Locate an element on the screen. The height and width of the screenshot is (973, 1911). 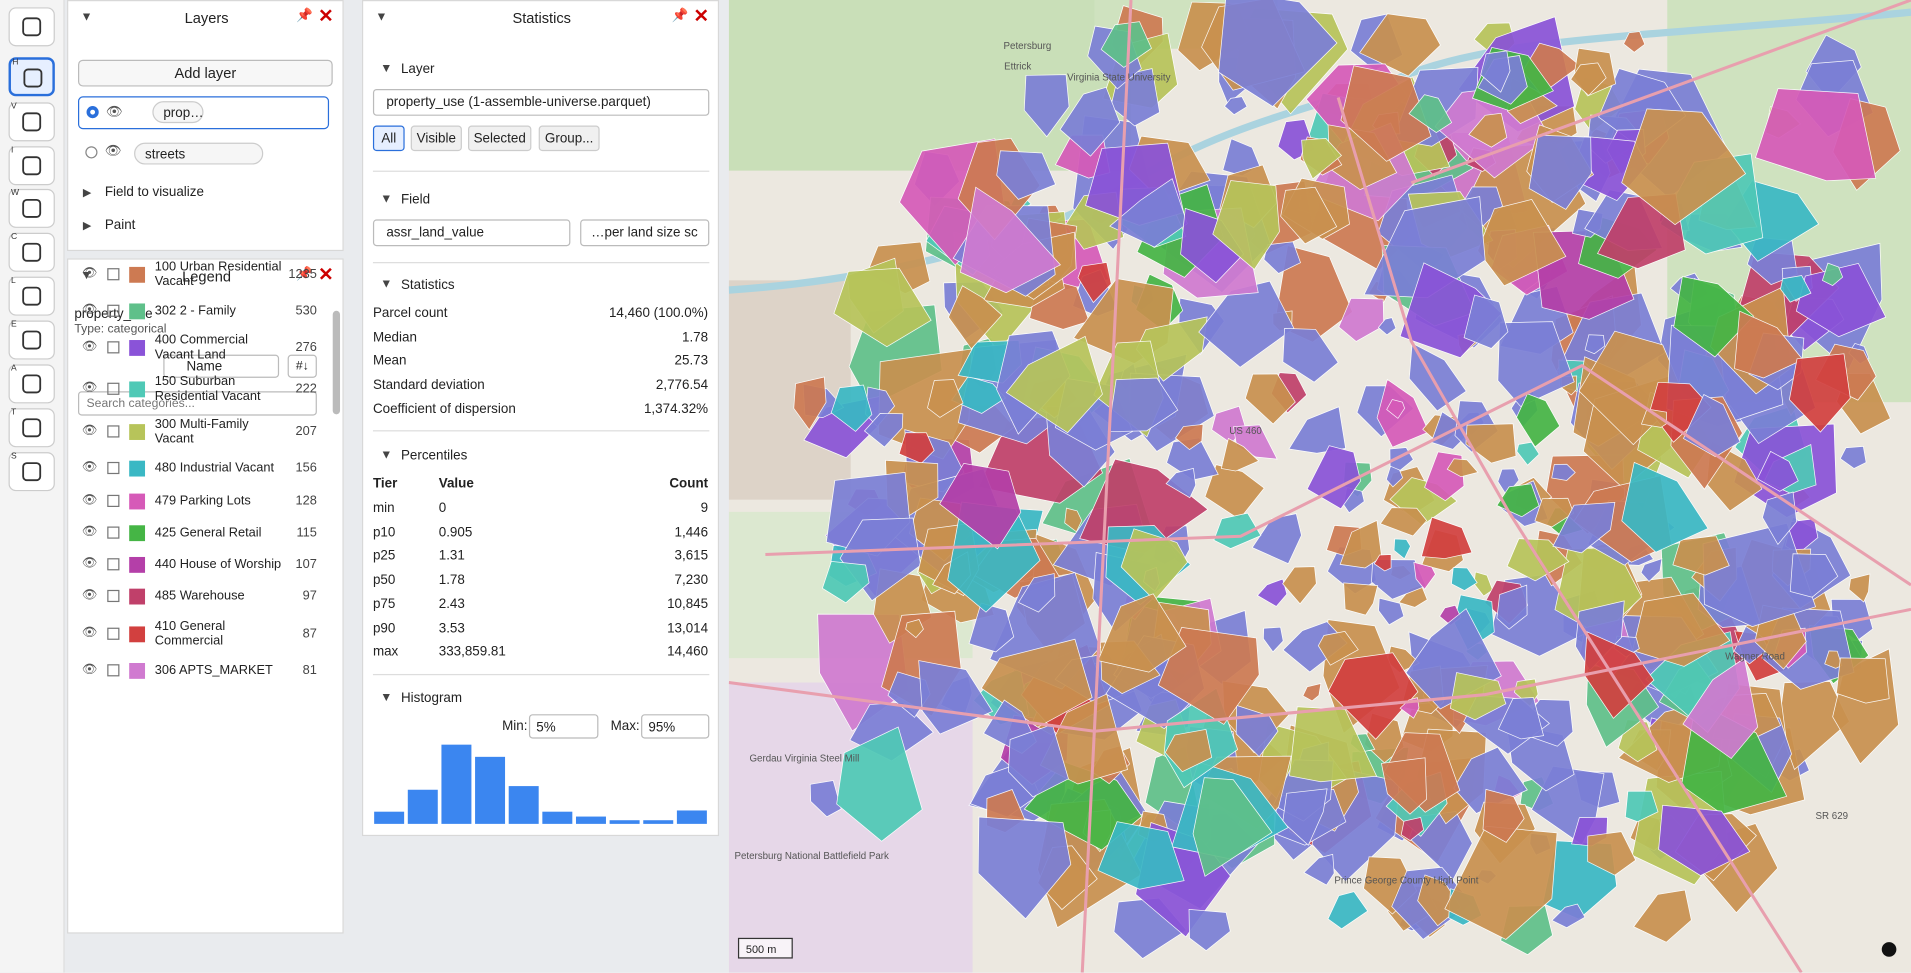
close-button: ✕ is located at coordinates (326, 16).